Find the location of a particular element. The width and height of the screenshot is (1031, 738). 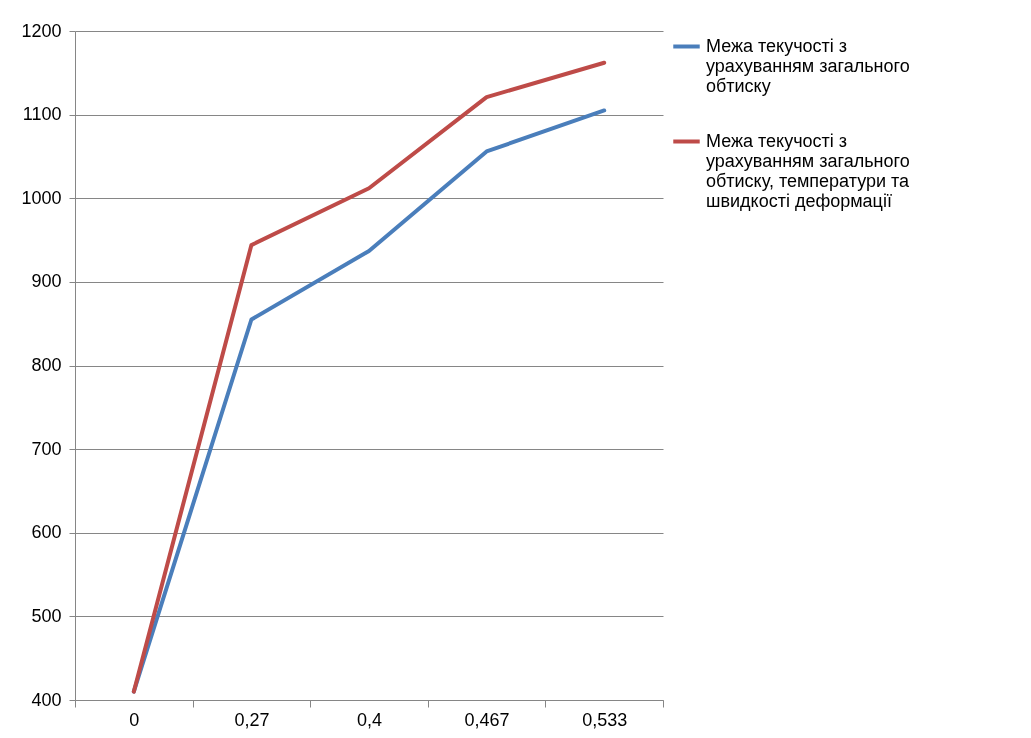

y-tick-label: 600 is located at coordinates (46, 532).